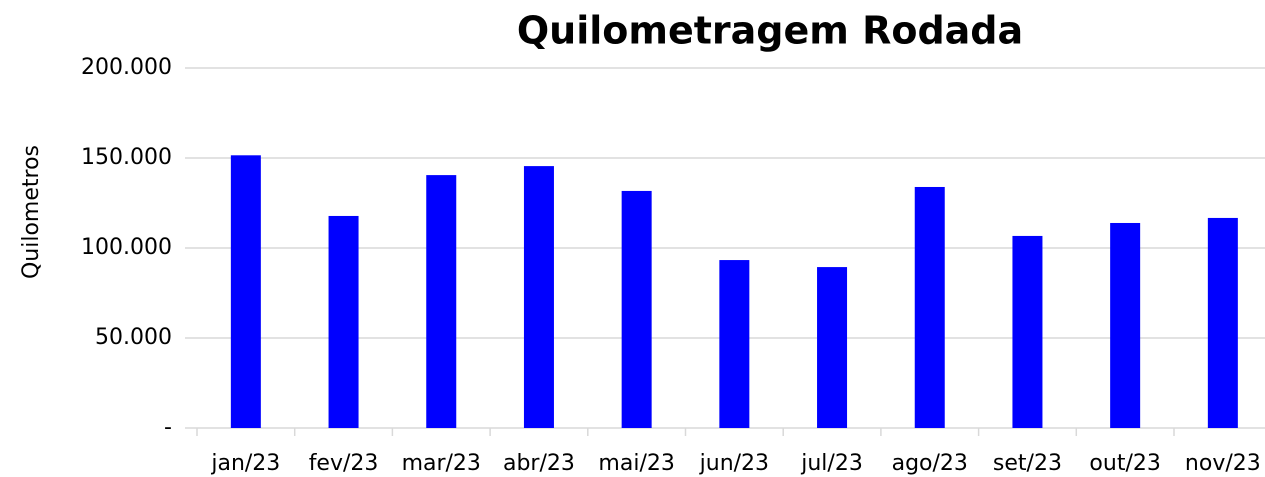  What do you see at coordinates (126, 157) in the screenshot?
I see `y-tick-label: 150.000` at bounding box center [126, 157].